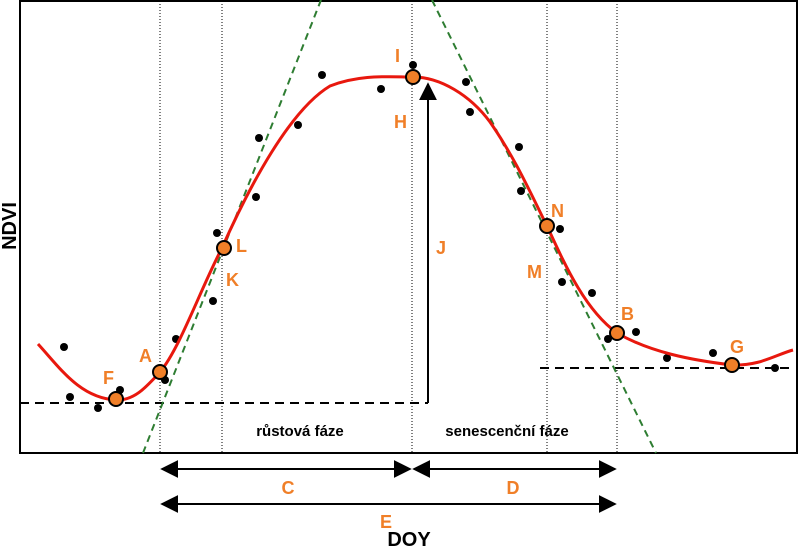 The height and width of the screenshot is (549, 800). I want to click on point-a-label: A, so click(145, 356).